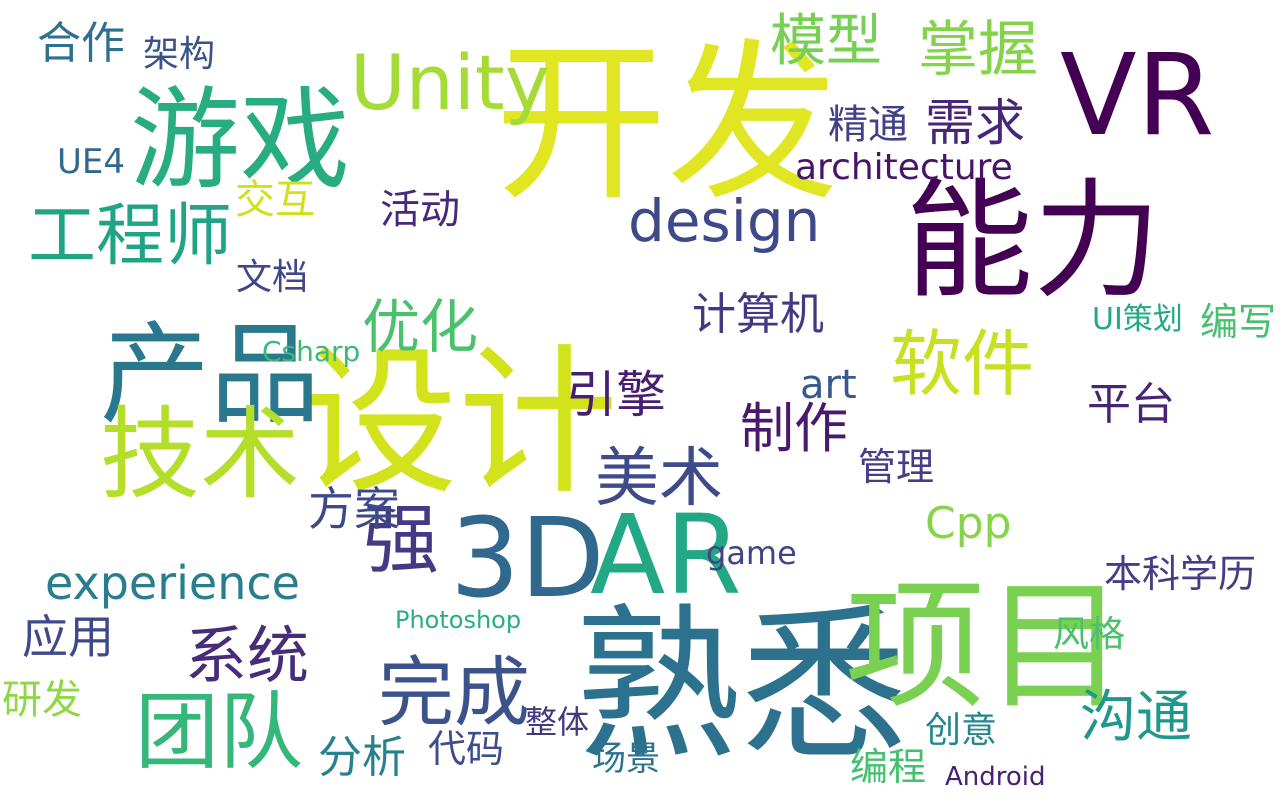  What do you see at coordinates (961, 730) in the screenshot?
I see `word-chuangyi: 创意` at bounding box center [961, 730].